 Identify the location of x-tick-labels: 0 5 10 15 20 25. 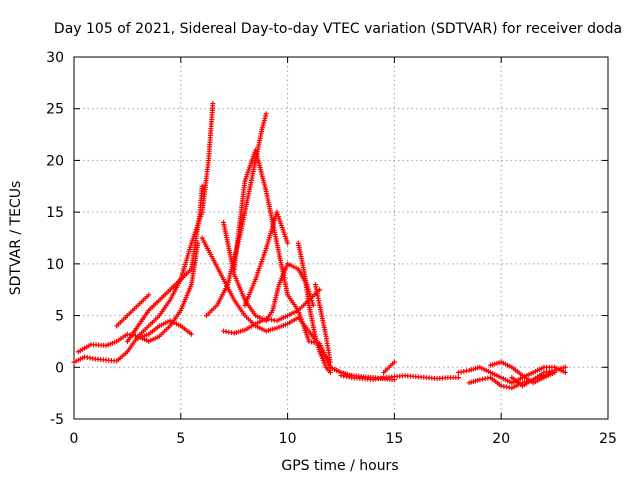
(343, 439).